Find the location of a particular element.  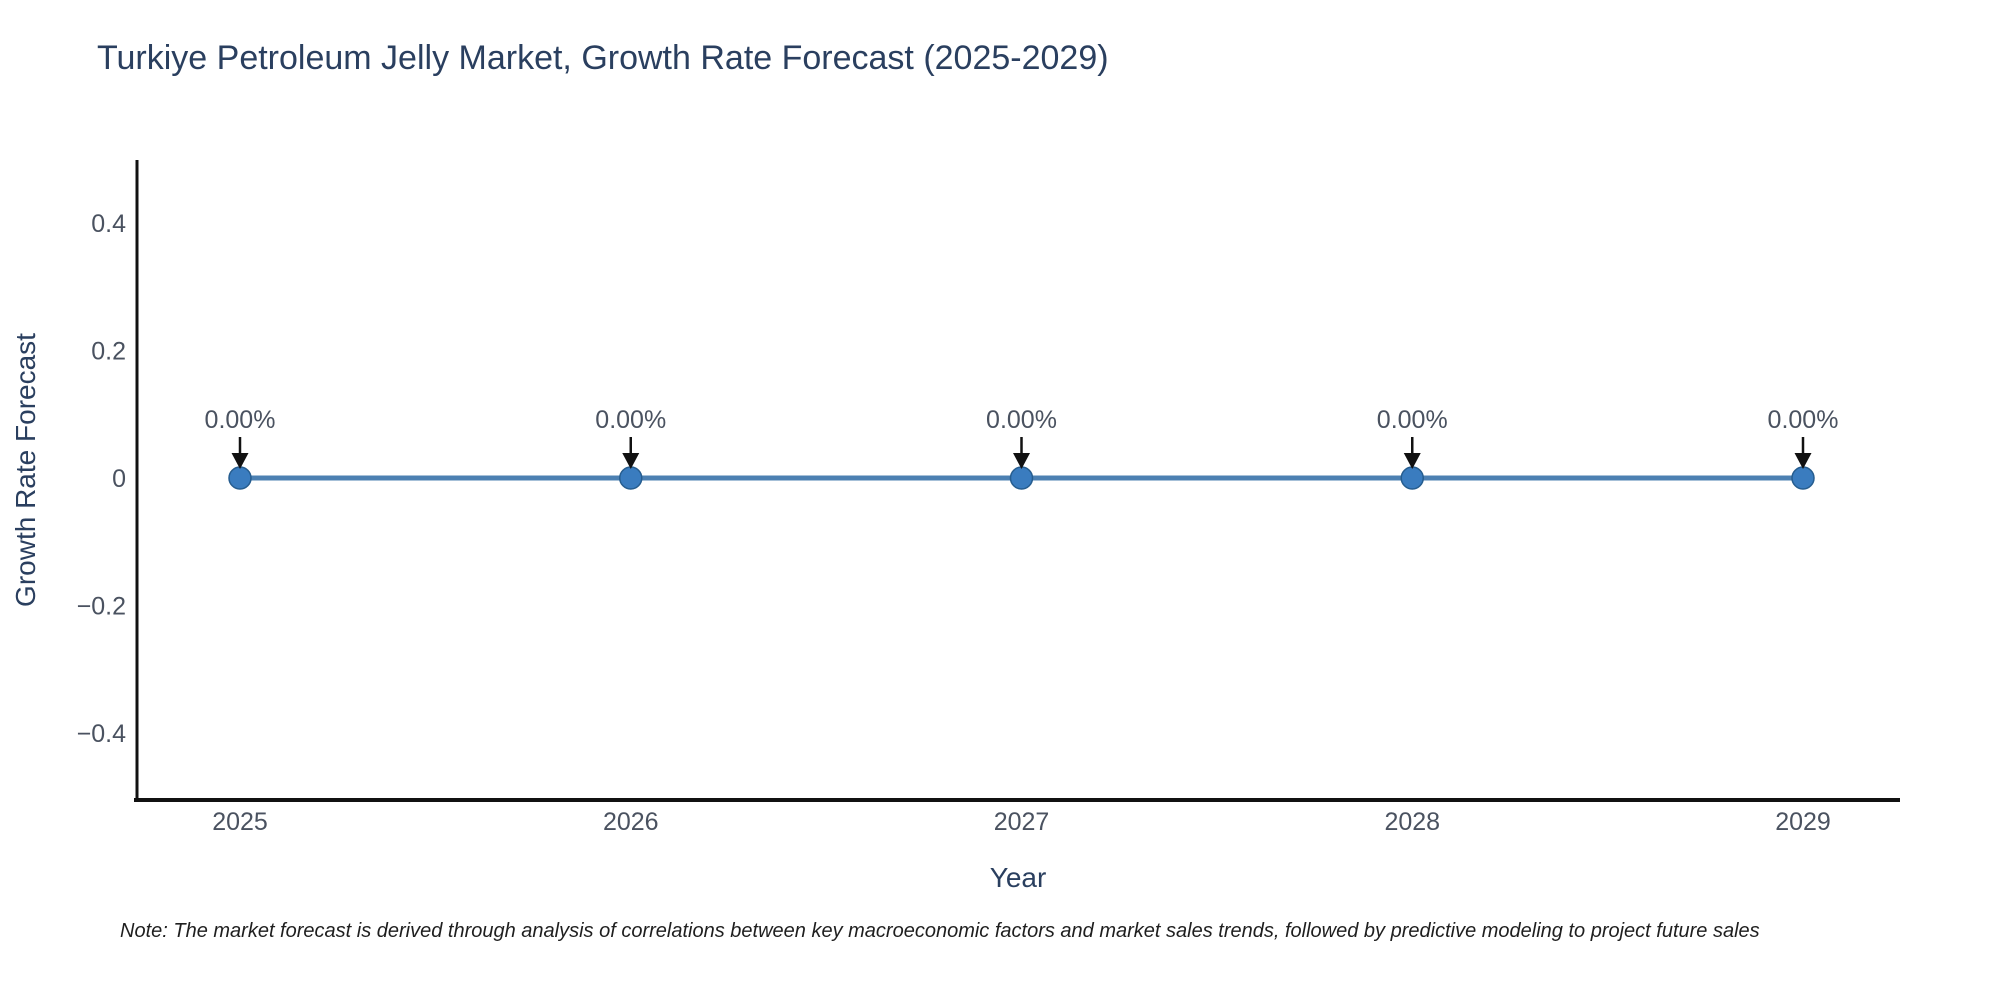

x-tick-label: 2029 is located at coordinates (1803, 822).